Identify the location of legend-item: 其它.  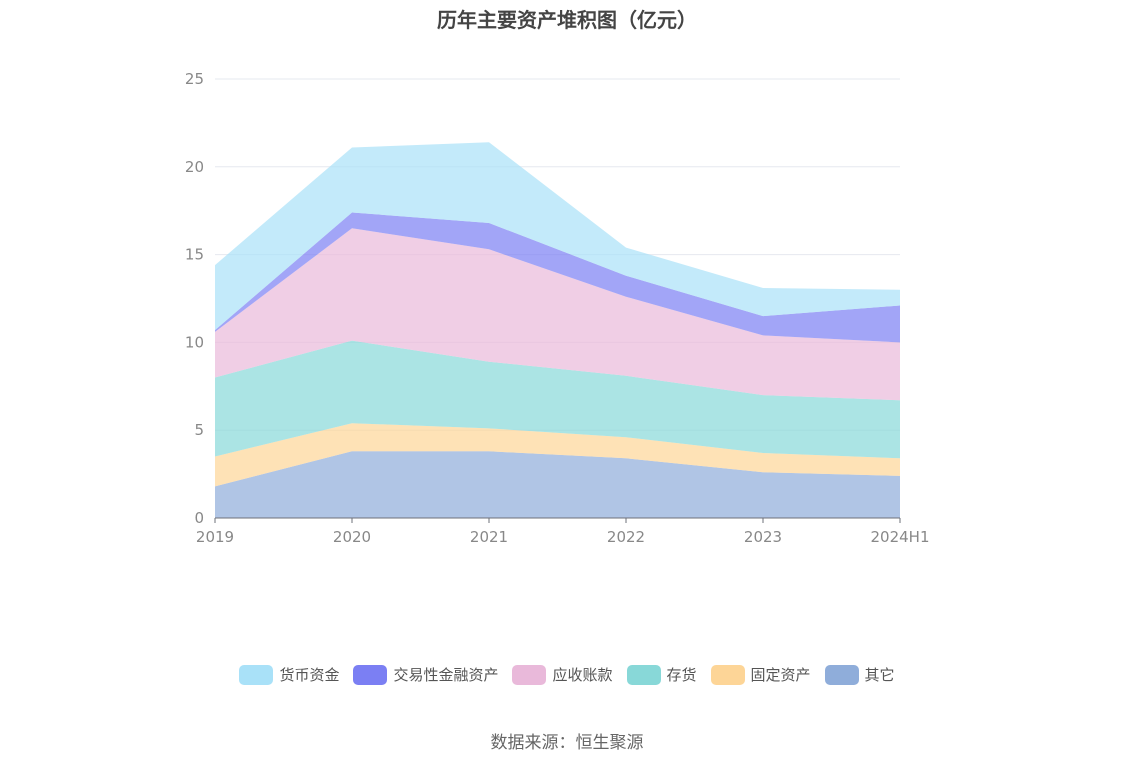
(859, 674).